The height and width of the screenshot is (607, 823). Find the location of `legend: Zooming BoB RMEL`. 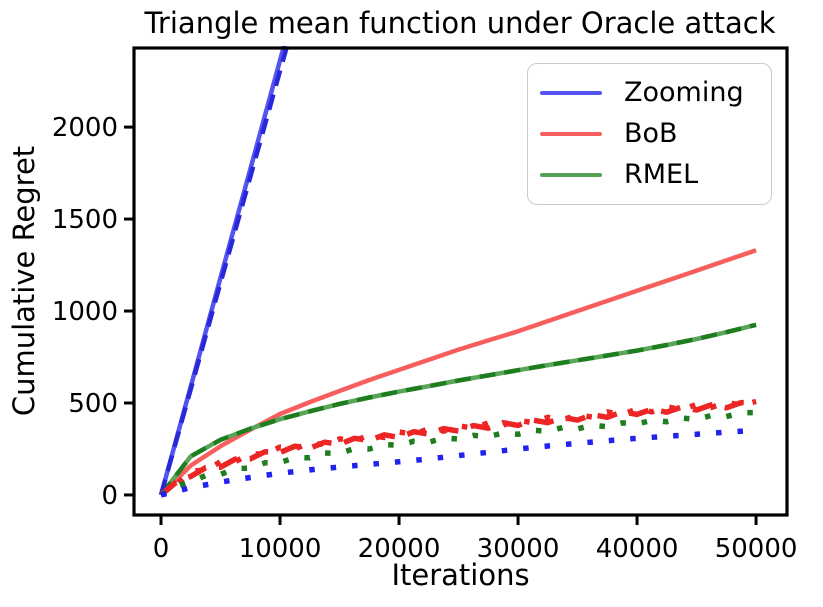

legend: Zooming BoB RMEL is located at coordinates (649, 134).